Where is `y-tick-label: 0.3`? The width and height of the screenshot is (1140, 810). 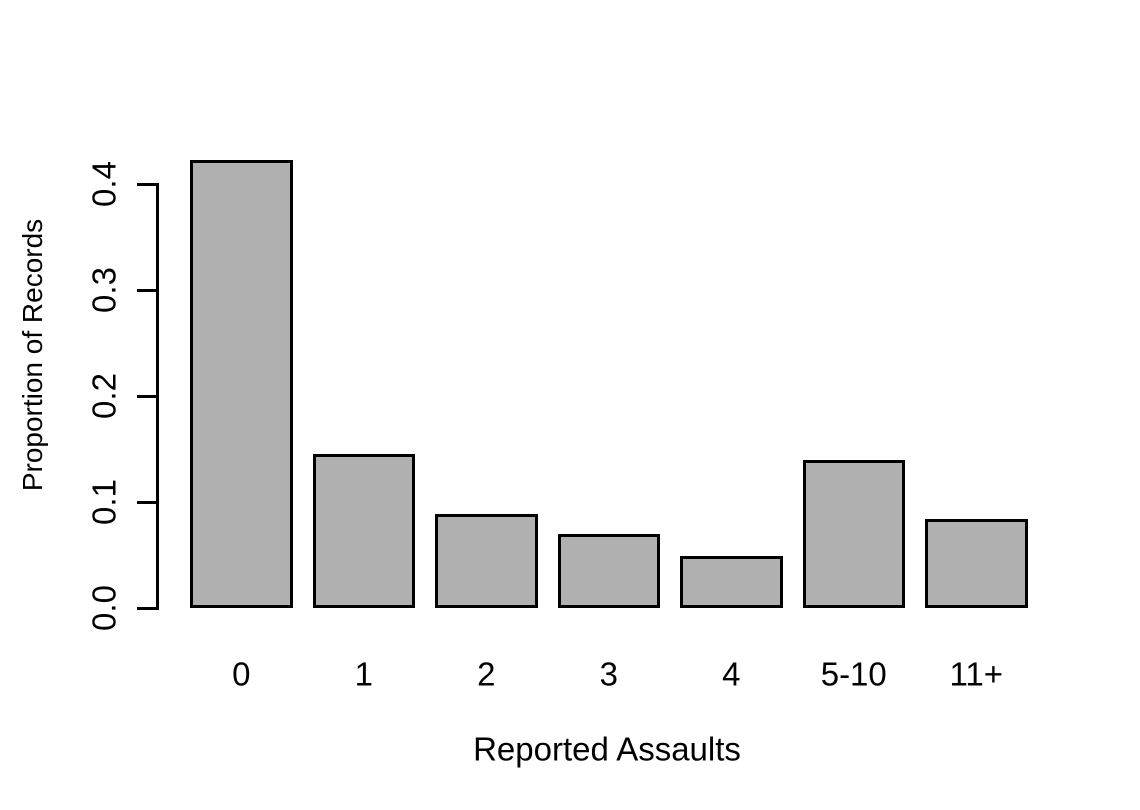 y-tick-label: 0.3 is located at coordinates (104, 290).